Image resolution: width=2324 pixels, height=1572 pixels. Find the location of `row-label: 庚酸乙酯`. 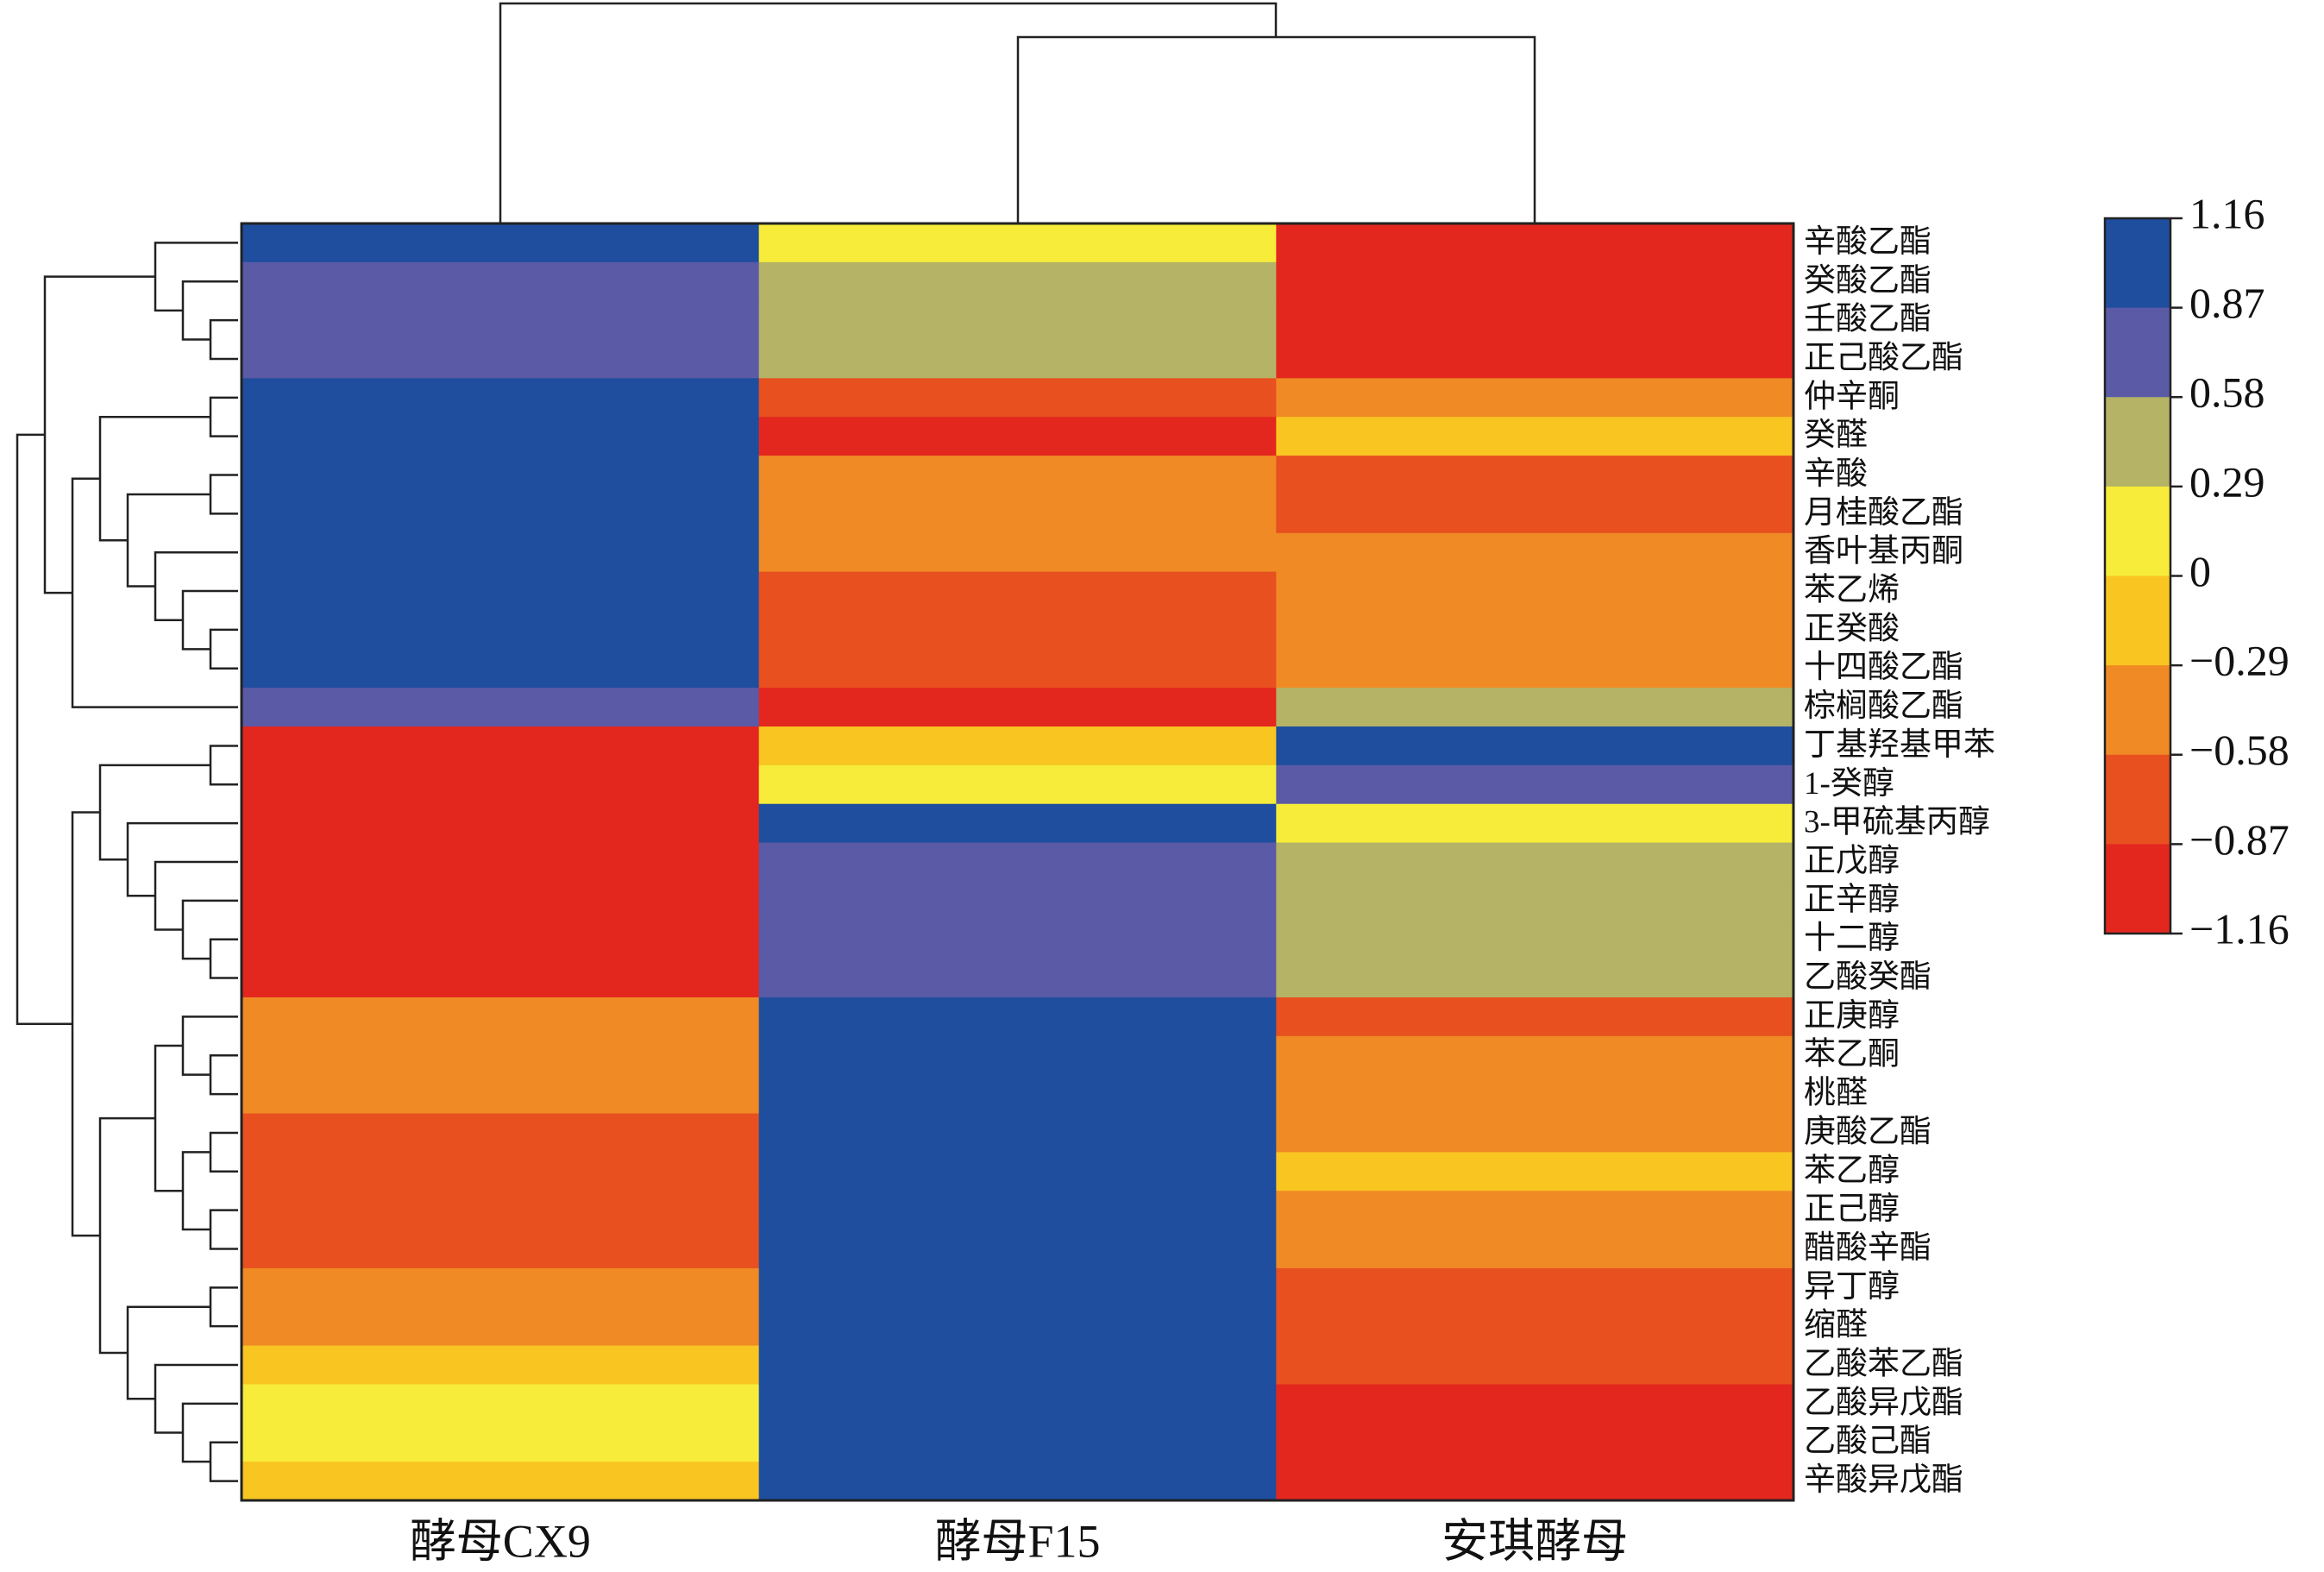

row-label: 庚酸乙酯 is located at coordinates (1868, 1131).